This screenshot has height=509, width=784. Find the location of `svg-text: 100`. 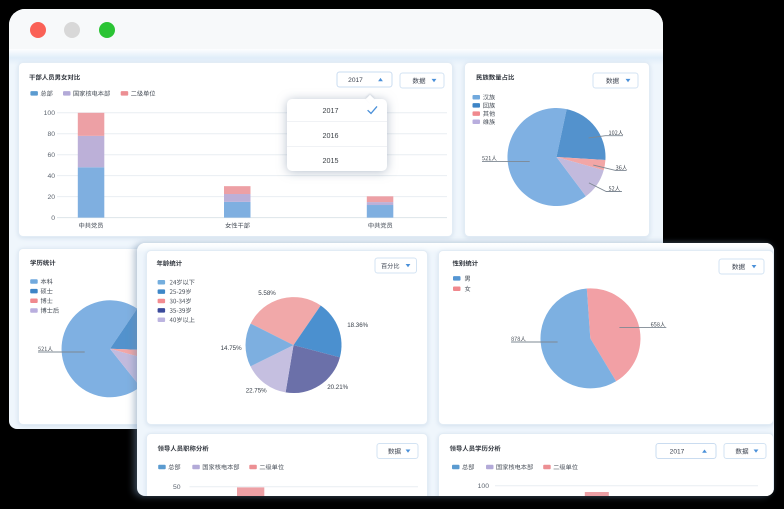

svg-text: 100 is located at coordinates (484, 486).